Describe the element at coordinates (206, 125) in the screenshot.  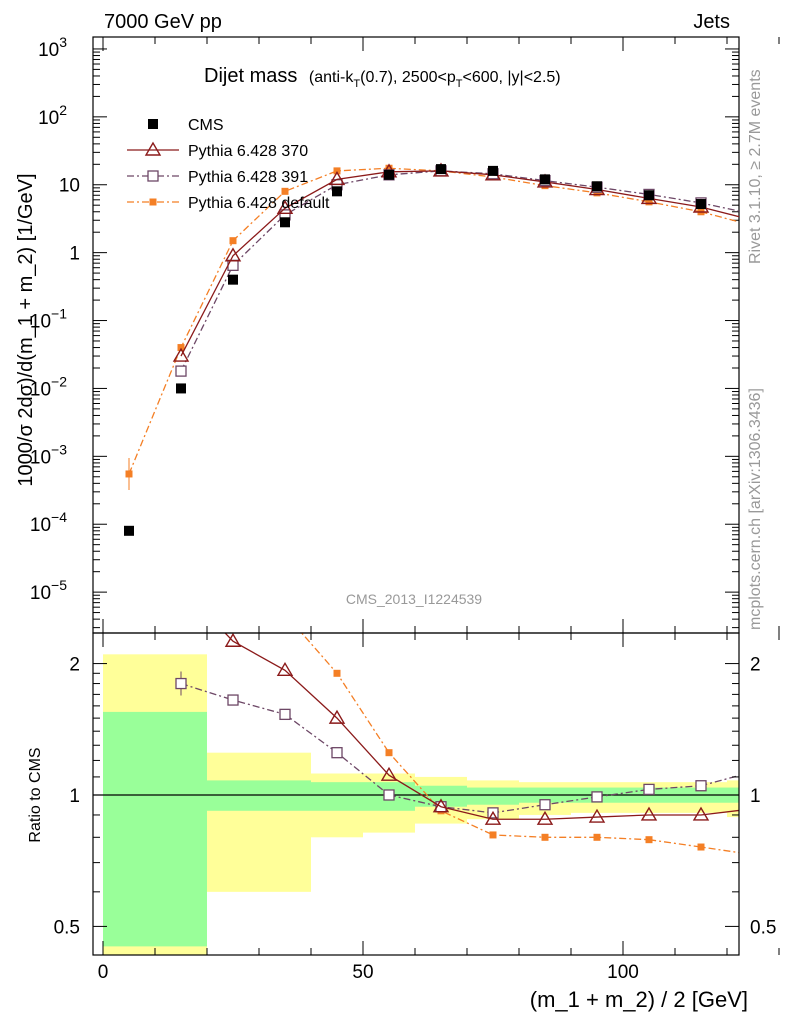
I see `legend-label: CMS` at that location.